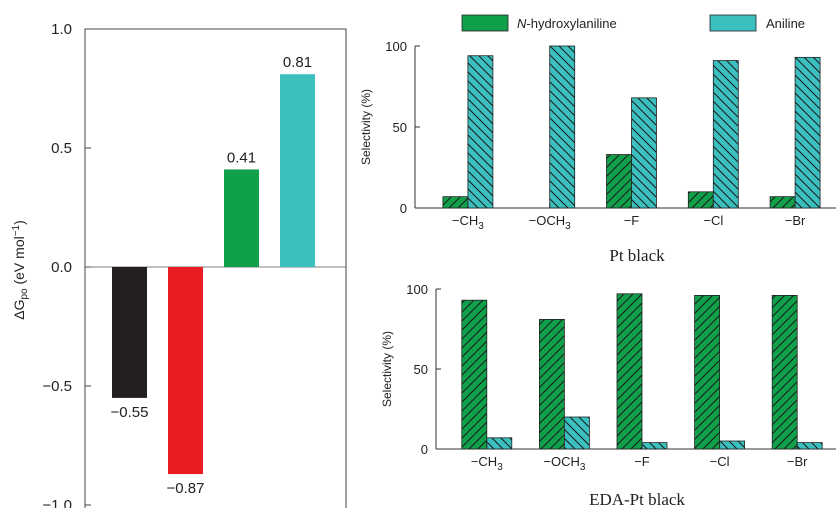 Image resolution: width=839 pixels, height=513 pixels. I want to click on energy-ylabel-sup: −1, so click(16, 230).